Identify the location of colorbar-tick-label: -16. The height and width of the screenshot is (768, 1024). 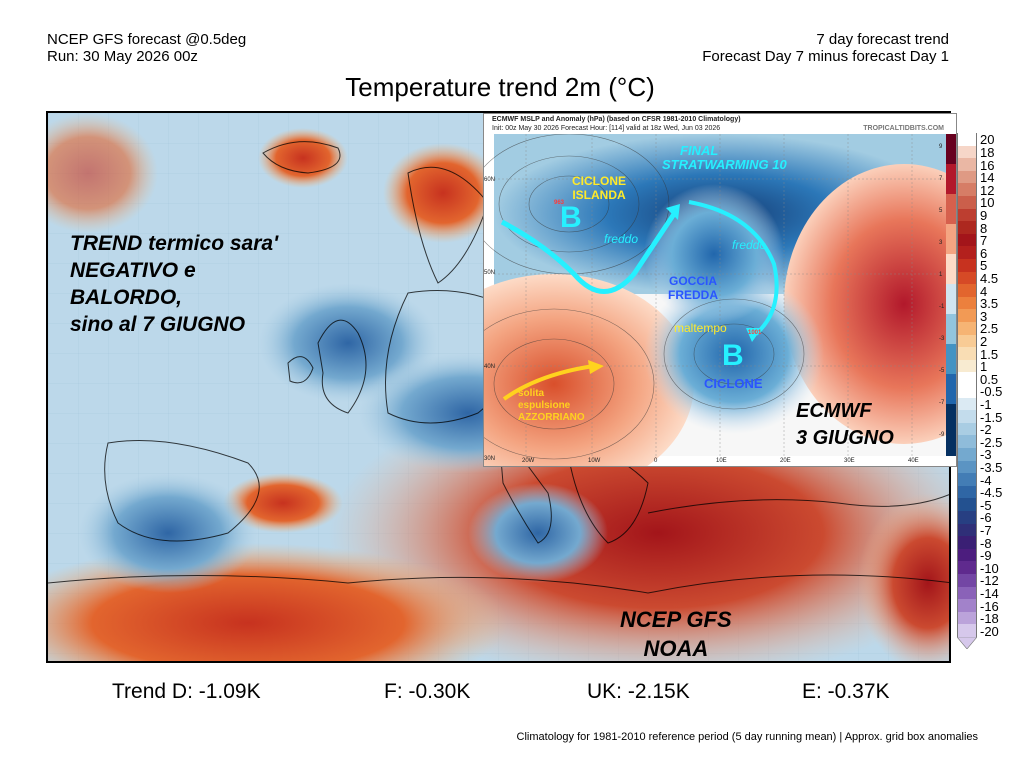
(989, 606).